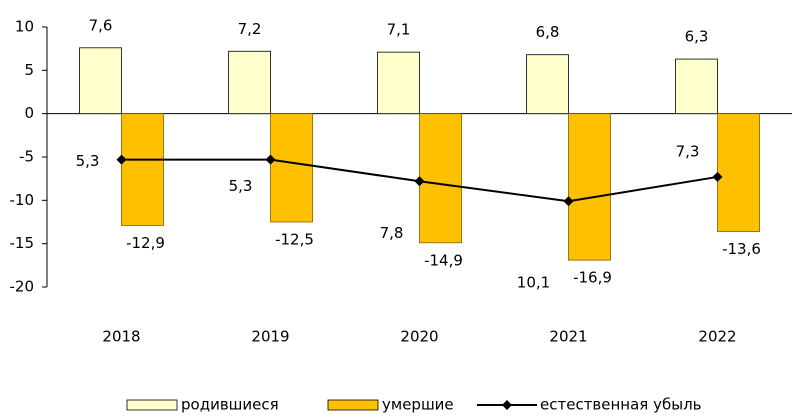 The image size is (792, 418). Describe the element at coordinates (29, 113) in the screenshot. I see `y-tick-label: 0` at that location.